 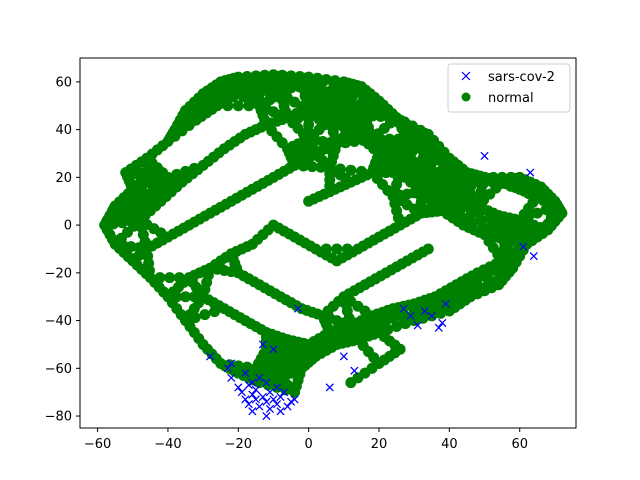 I want to click on y-tick-label: −20, so click(x=58, y=273).